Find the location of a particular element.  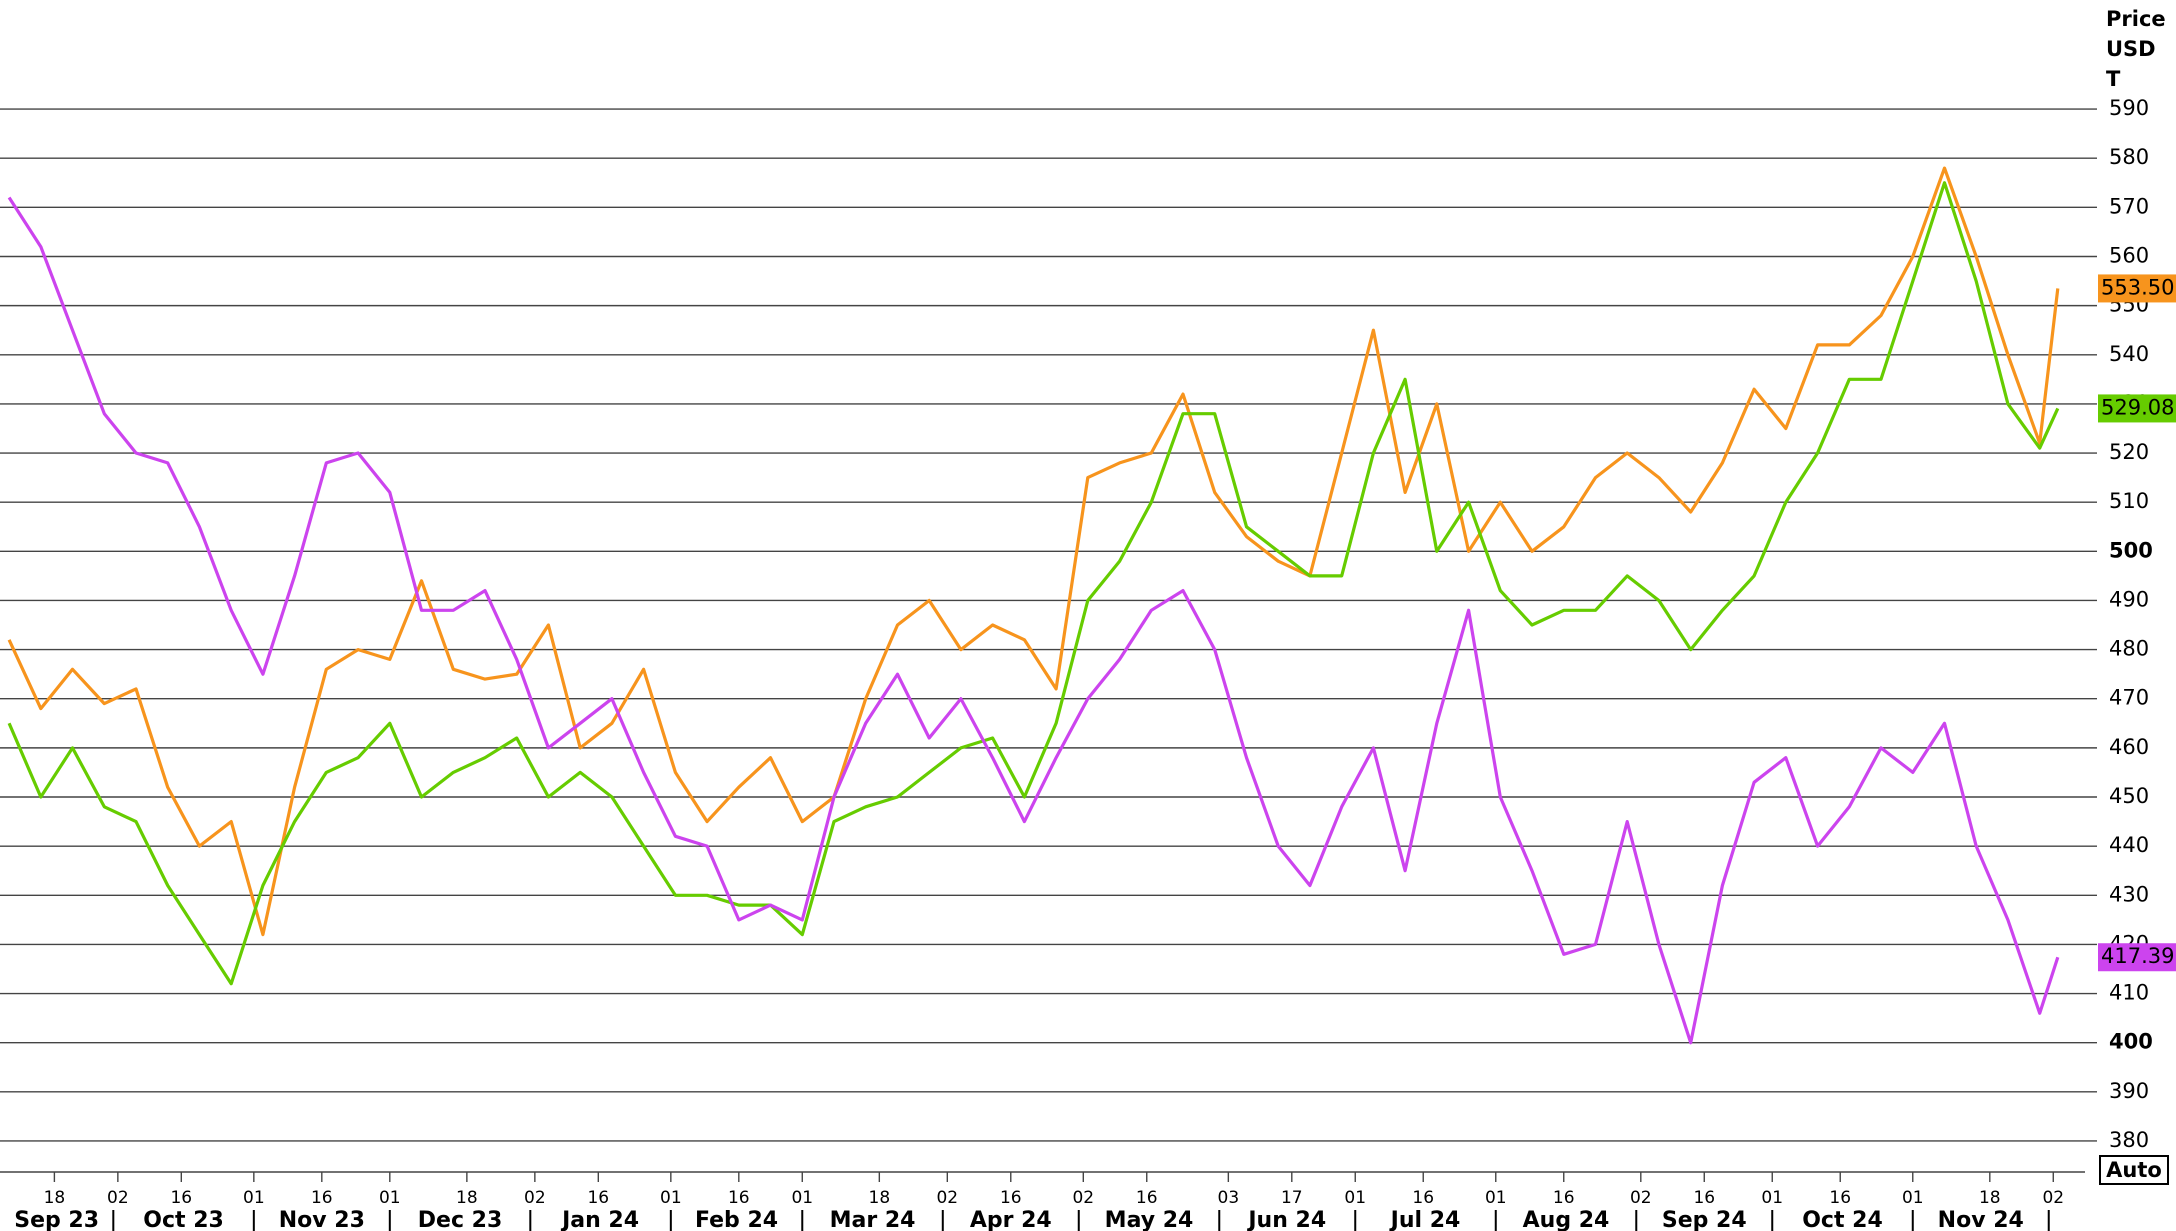

month-label: Mar 24 is located at coordinates (873, 1219).